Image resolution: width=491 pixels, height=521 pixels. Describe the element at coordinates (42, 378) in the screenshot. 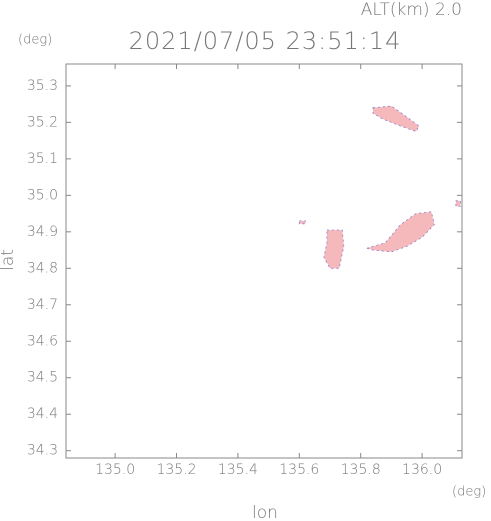

I see `y-tick-label: 34.5` at that location.